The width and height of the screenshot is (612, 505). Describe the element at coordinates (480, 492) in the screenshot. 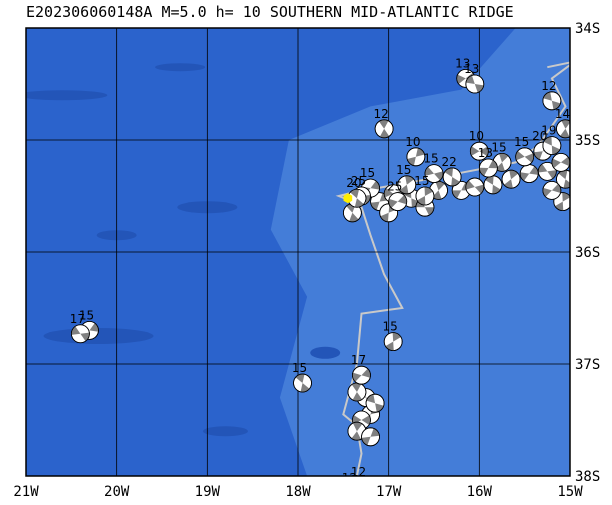

I see `x-tick-label: 16W` at that location.